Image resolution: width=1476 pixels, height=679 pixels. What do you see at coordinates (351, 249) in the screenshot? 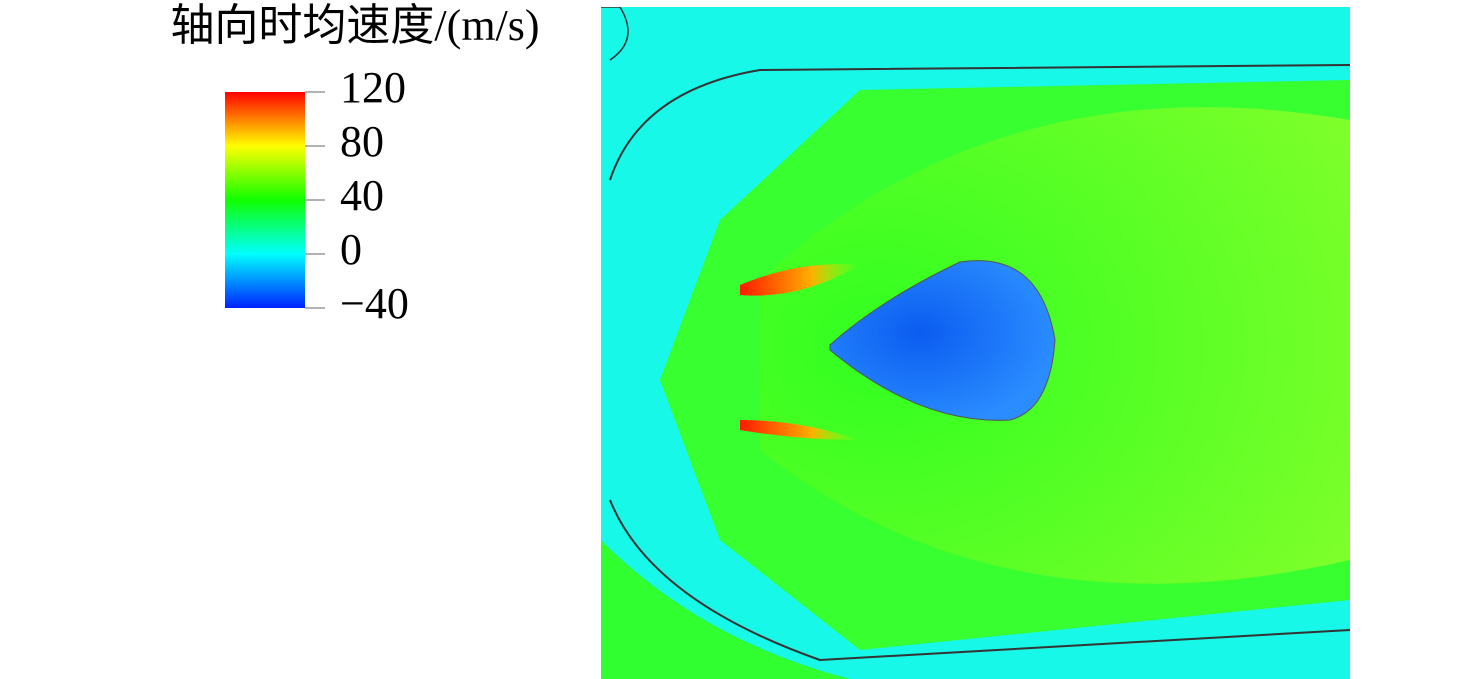
I see `colorbar-tick-label: 0` at bounding box center [351, 249].